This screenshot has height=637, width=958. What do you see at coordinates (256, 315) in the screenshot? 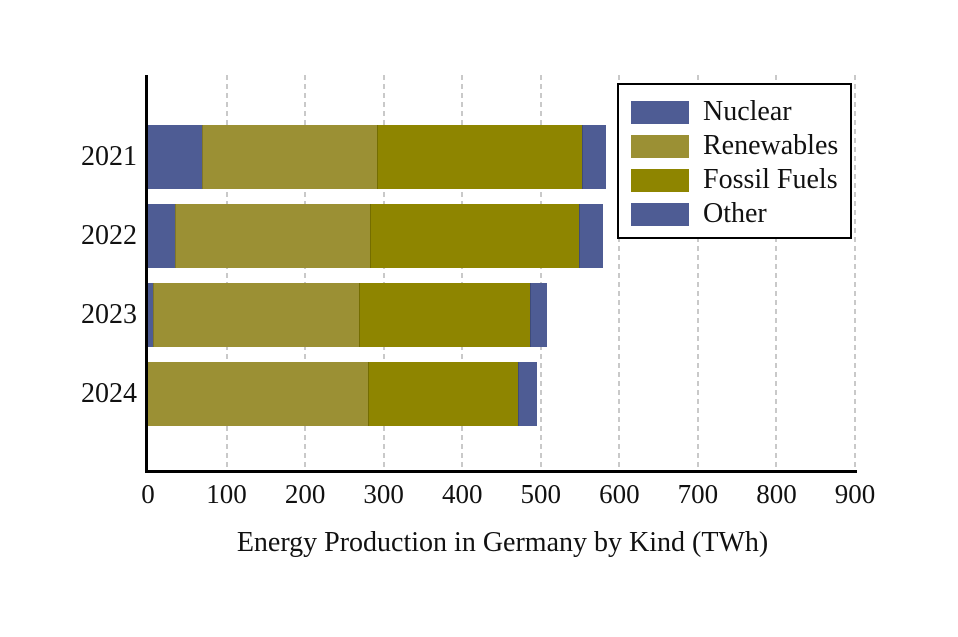
I see `bar-segment-2023-renewables` at bounding box center [256, 315].